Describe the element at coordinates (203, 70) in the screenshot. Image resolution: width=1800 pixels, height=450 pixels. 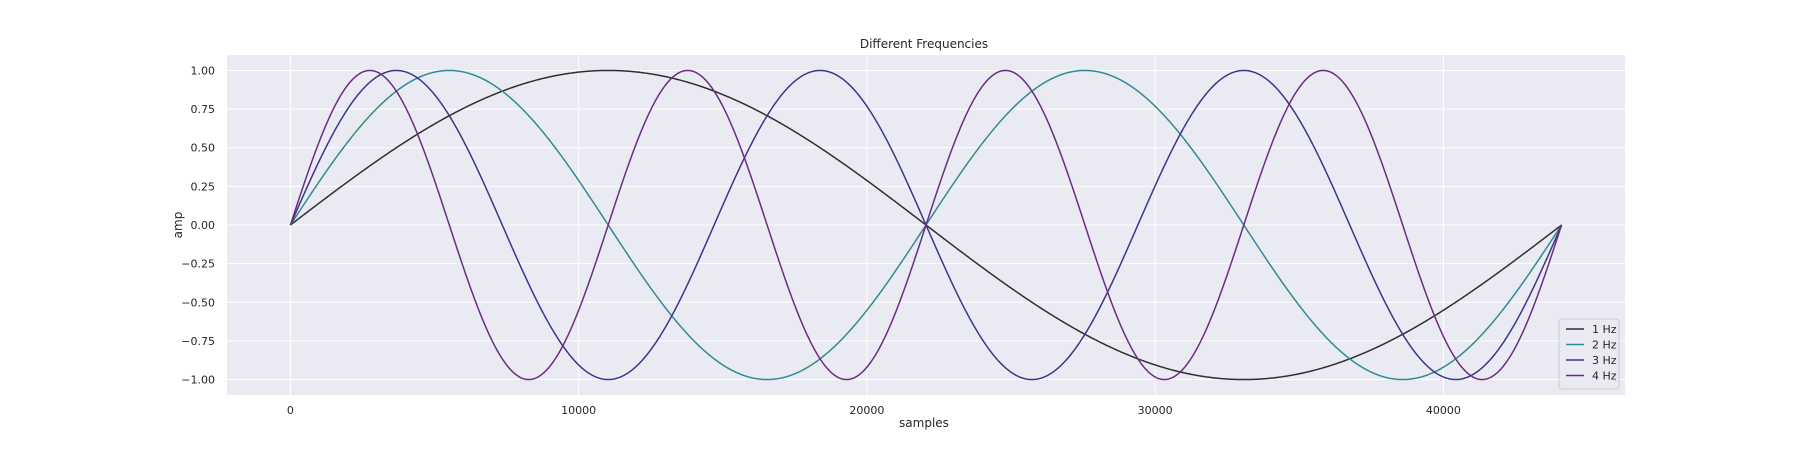
I see `y-tick-label: 1.00` at that location.